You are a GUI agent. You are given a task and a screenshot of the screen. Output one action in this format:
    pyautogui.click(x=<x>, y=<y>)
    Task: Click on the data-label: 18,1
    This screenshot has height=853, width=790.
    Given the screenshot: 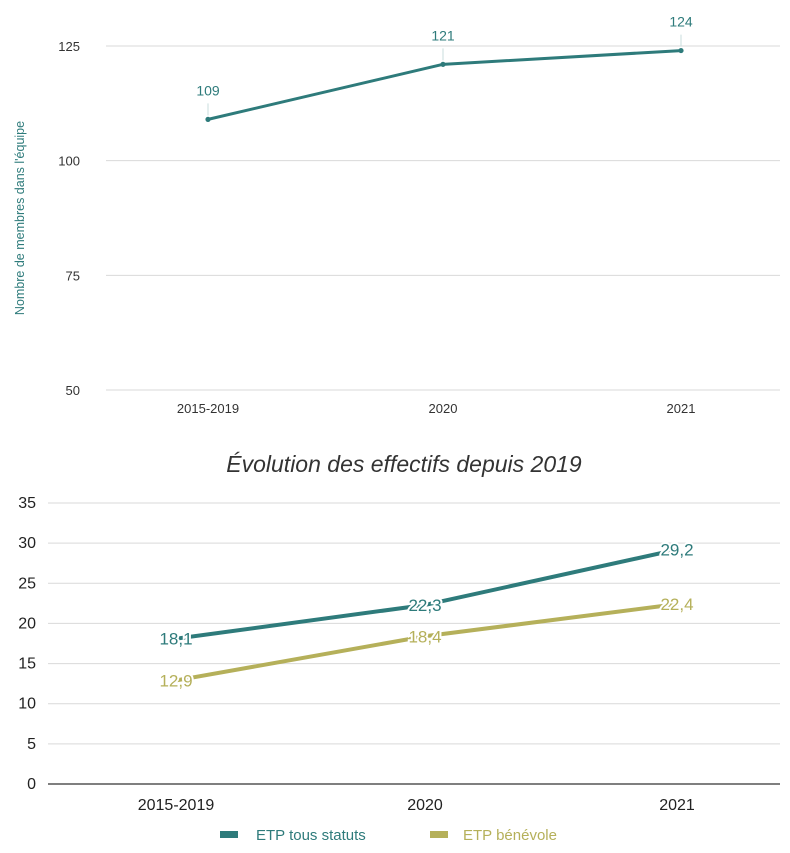 What is the action you would take?
    pyautogui.click(x=175, y=639)
    